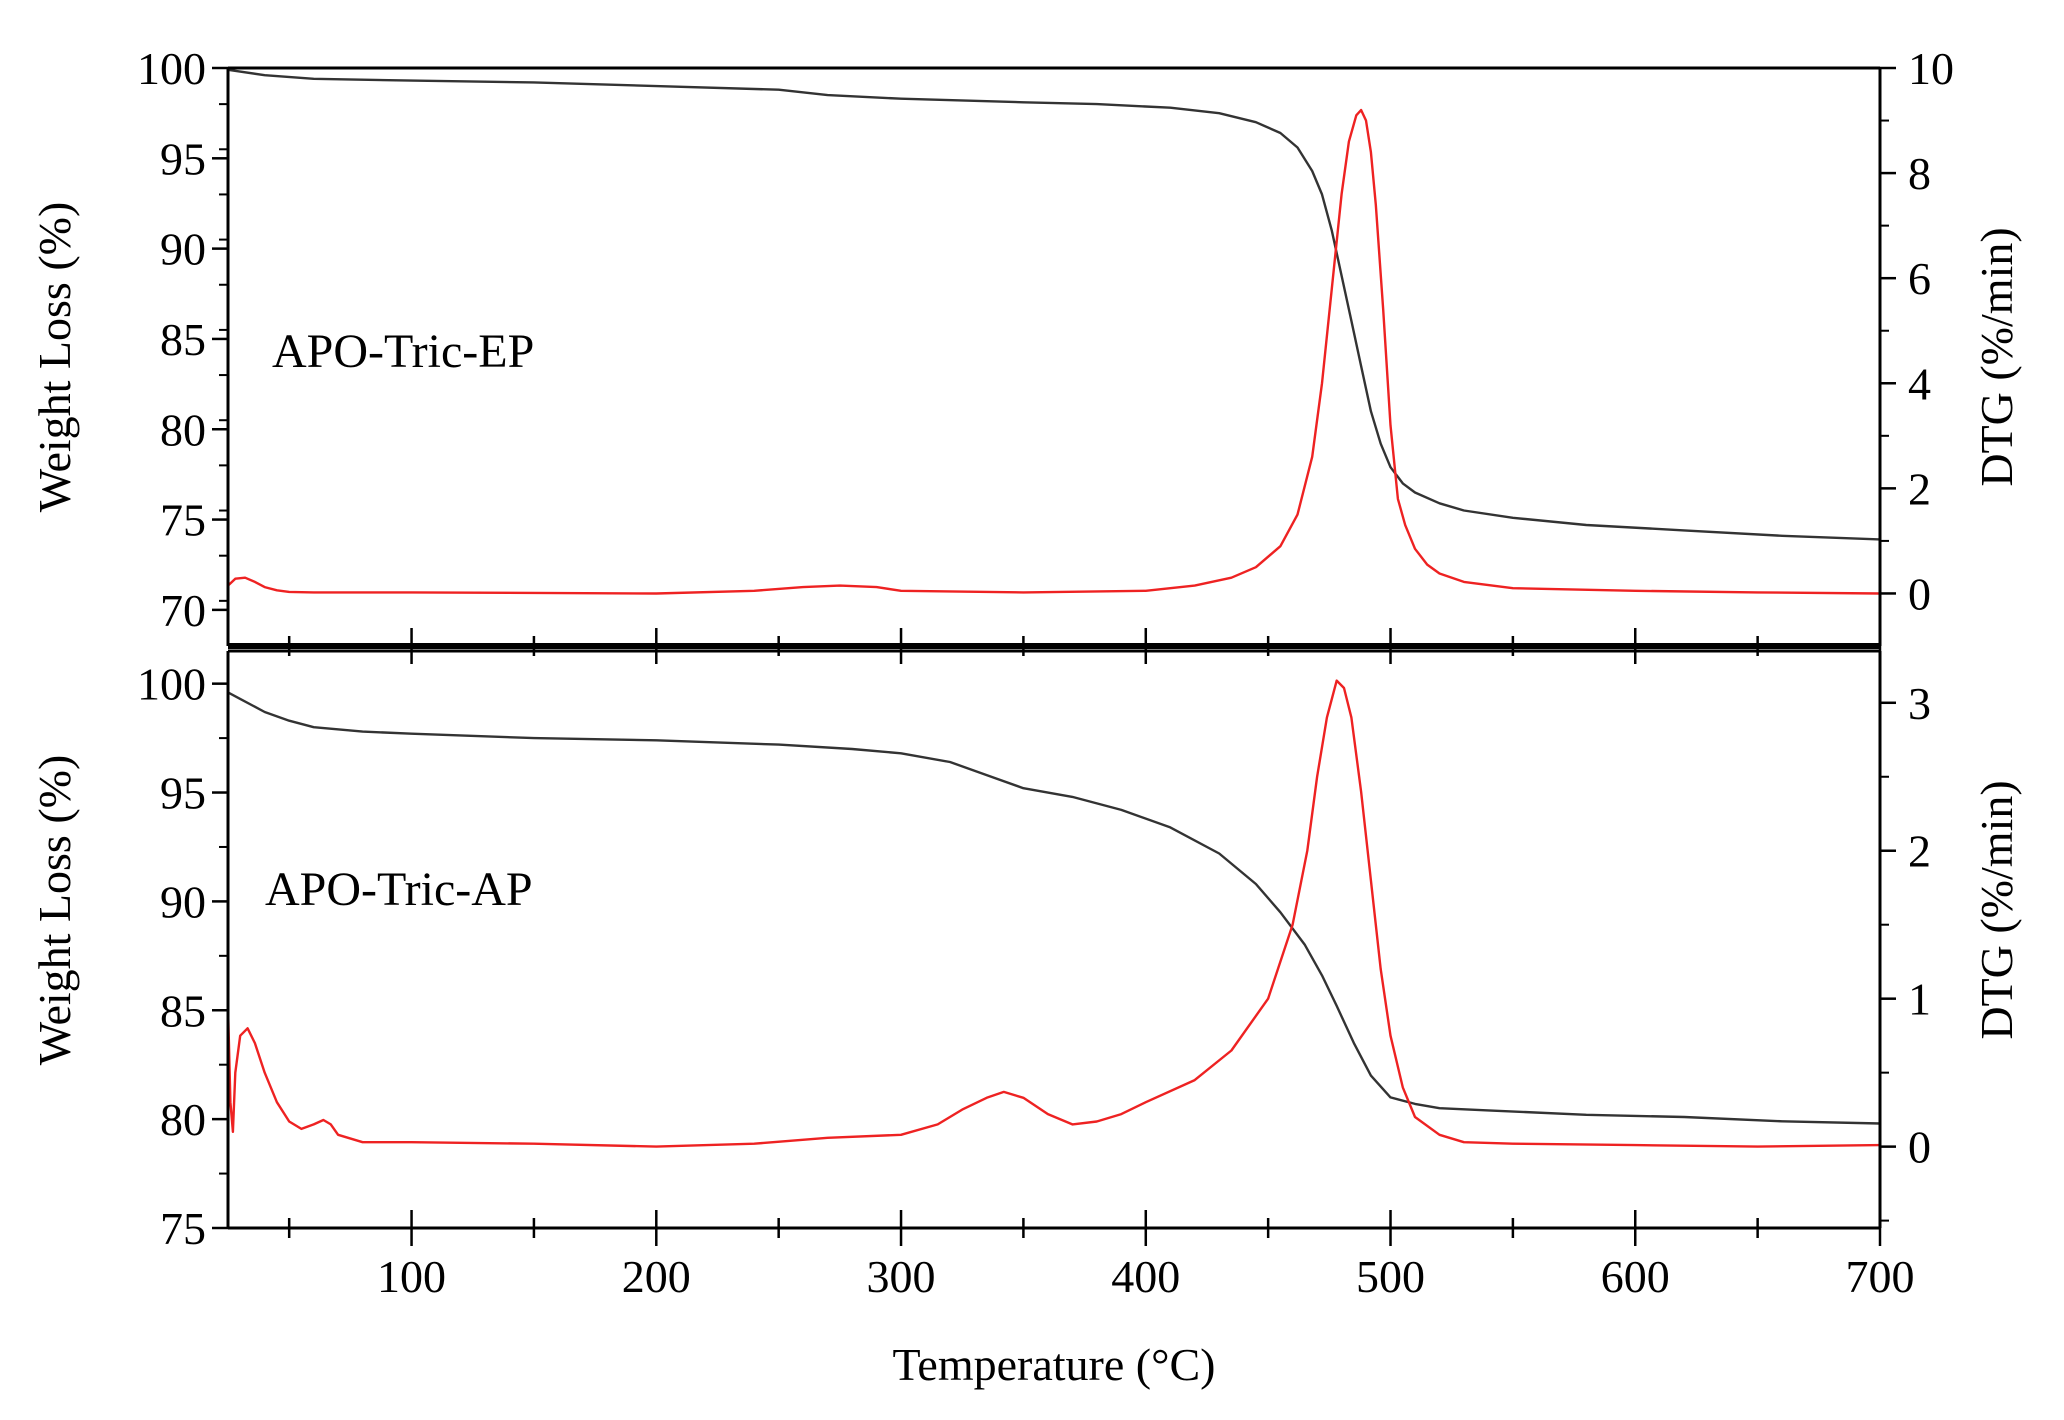  What do you see at coordinates (901, 1276) in the screenshot?
I see `bottom-x-tick-label-300: 300` at bounding box center [901, 1276].